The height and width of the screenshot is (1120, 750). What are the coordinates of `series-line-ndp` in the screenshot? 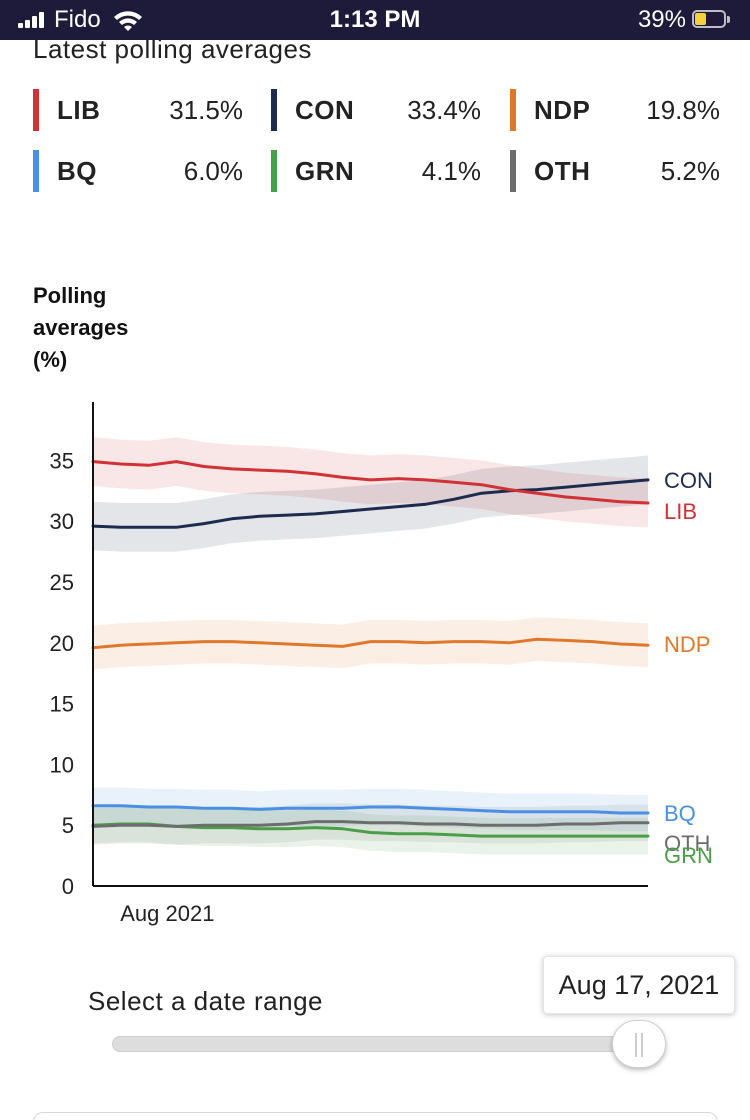 It's located at (370, 643).